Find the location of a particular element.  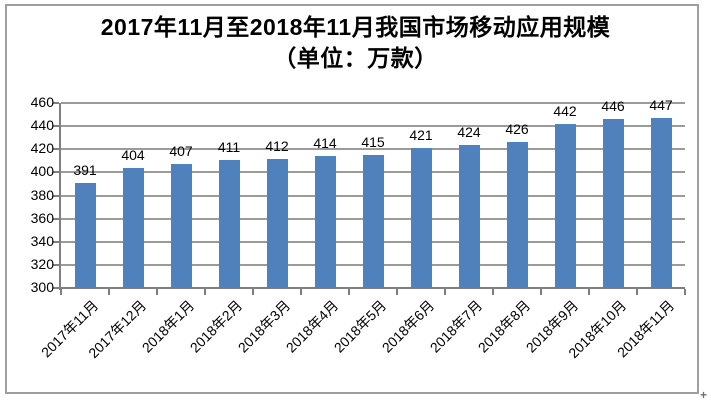

bar-value-label: 446 is located at coordinates (613, 106).